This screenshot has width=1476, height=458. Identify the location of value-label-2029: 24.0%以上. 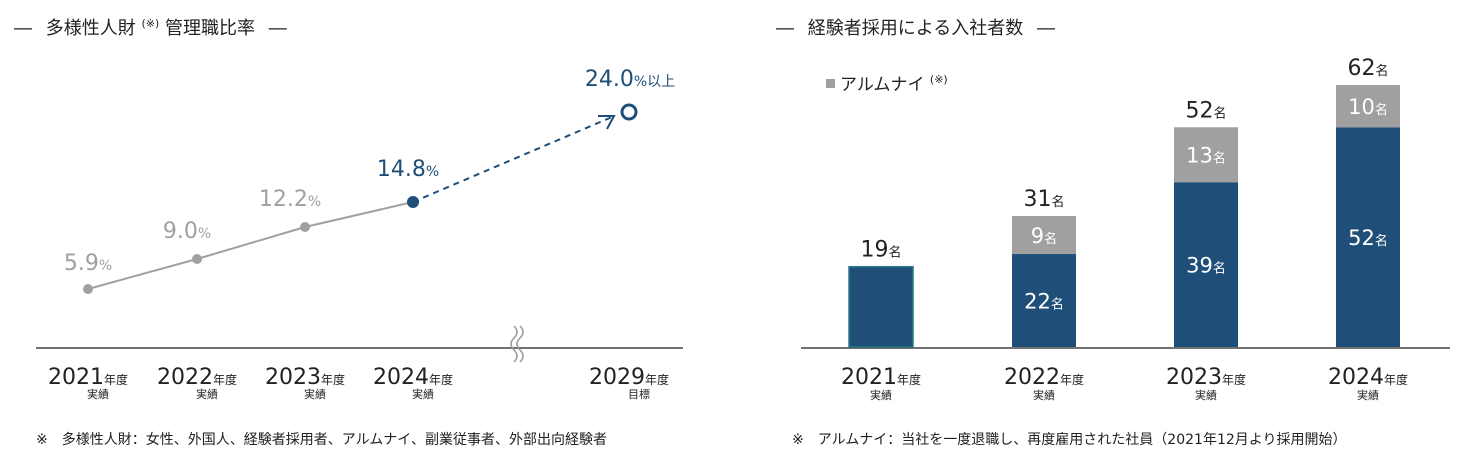
(630, 79).